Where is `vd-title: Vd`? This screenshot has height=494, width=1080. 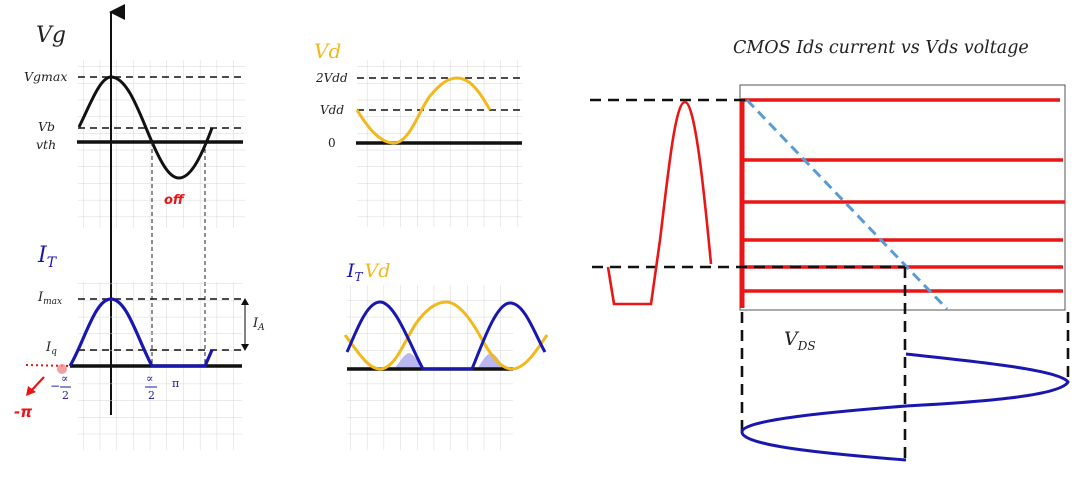
vd-title: Vd is located at coordinates (327, 51).